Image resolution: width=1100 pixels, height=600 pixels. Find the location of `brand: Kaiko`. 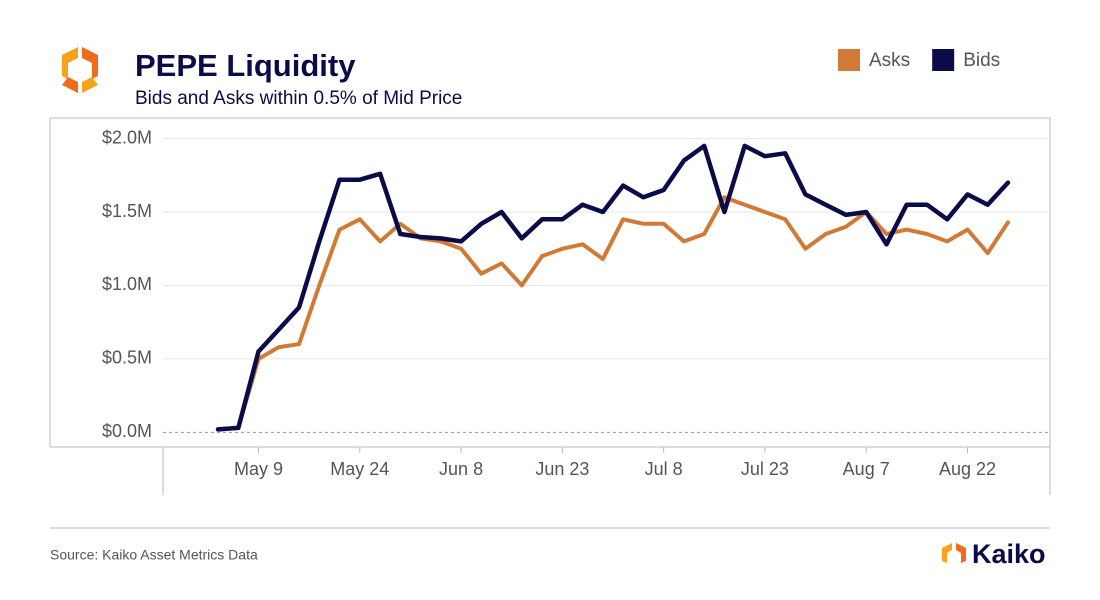

brand: Kaiko is located at coordinates (1009, 554).